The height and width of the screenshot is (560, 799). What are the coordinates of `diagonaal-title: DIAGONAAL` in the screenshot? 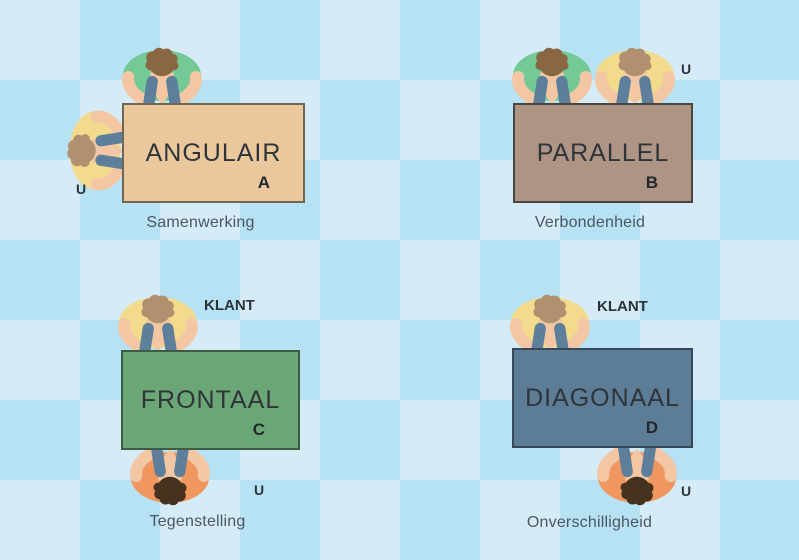 It's located at (602, 397).